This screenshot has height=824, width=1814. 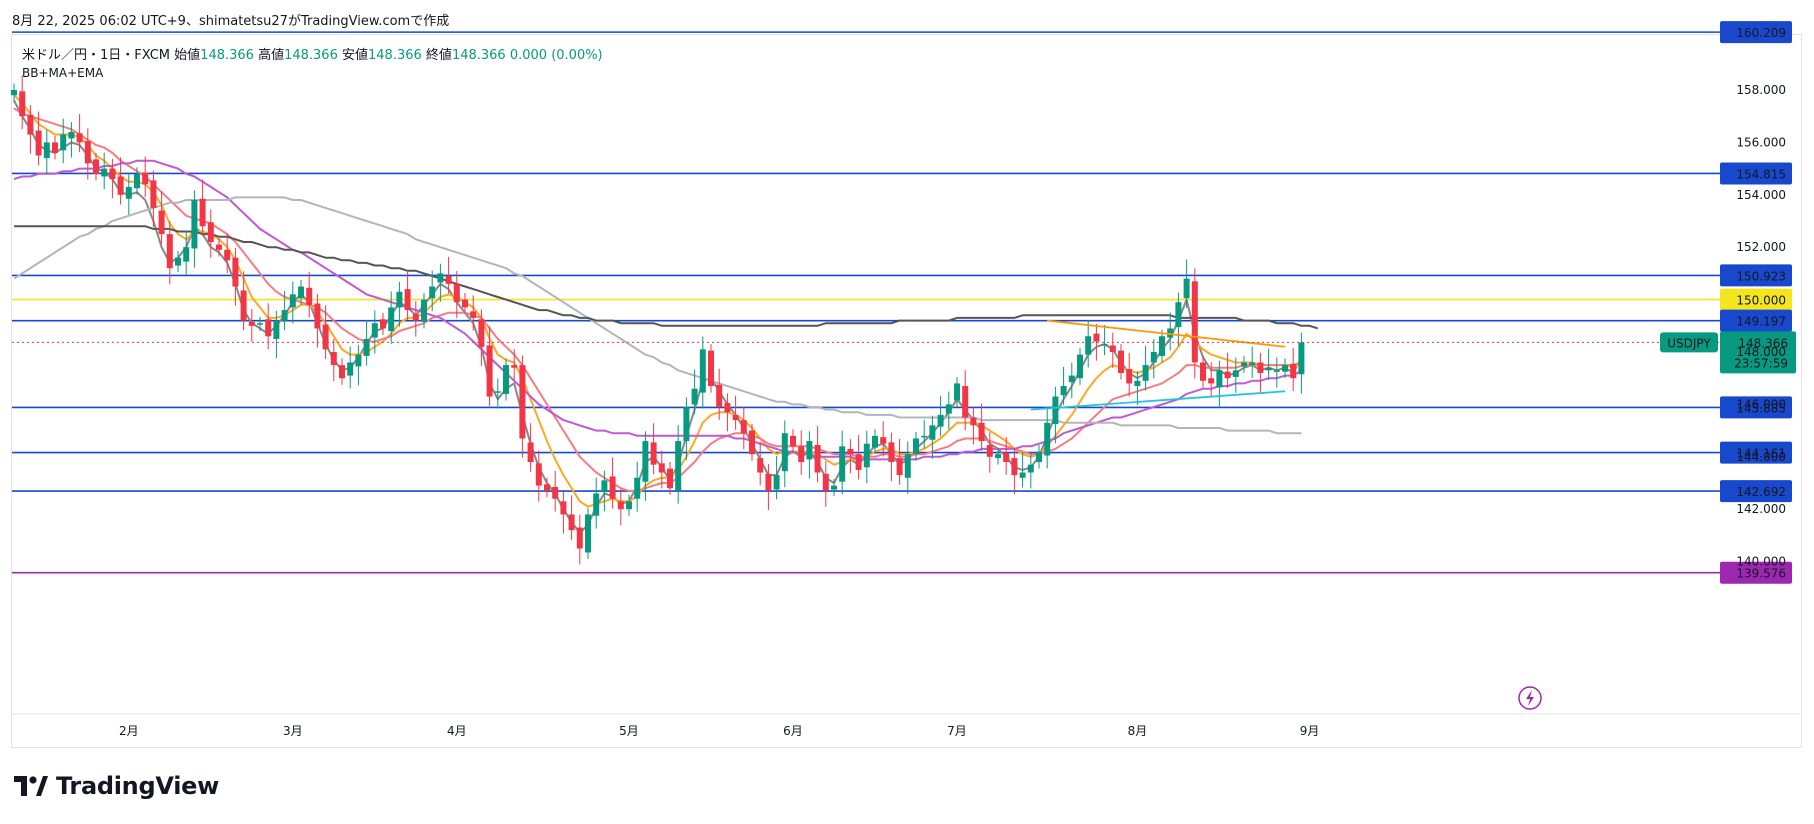 I want to click on lightning-icon, so click(x=1530, y=698).